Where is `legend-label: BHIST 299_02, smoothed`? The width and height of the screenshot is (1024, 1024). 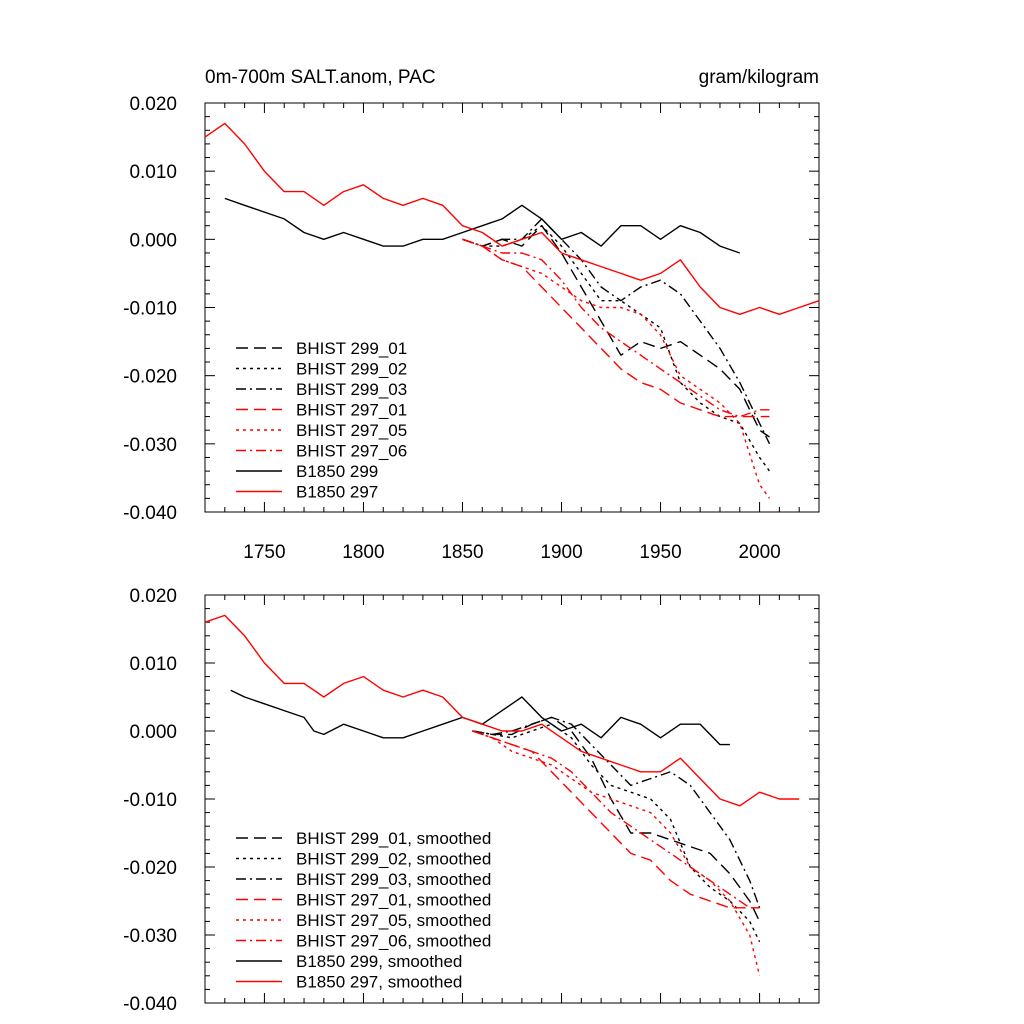
legend-label: BHIST 299_02, smoothed is located at coordinates (393, 859).